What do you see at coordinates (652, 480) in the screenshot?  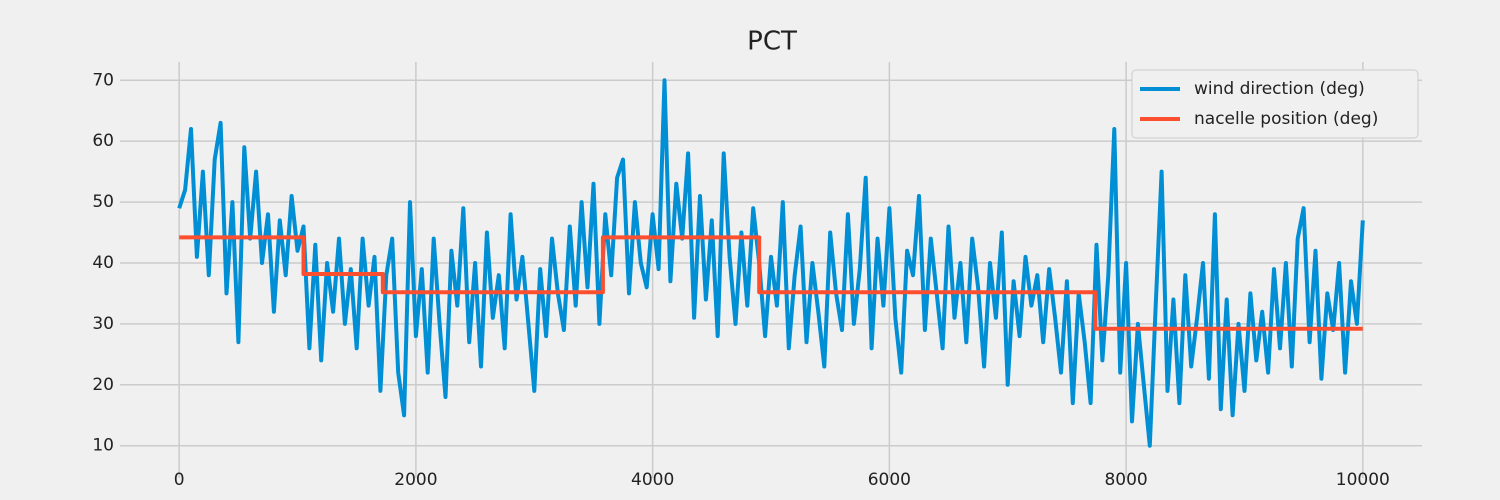 I see `x-tick-label: 4000` at bounding box center [652, 480].